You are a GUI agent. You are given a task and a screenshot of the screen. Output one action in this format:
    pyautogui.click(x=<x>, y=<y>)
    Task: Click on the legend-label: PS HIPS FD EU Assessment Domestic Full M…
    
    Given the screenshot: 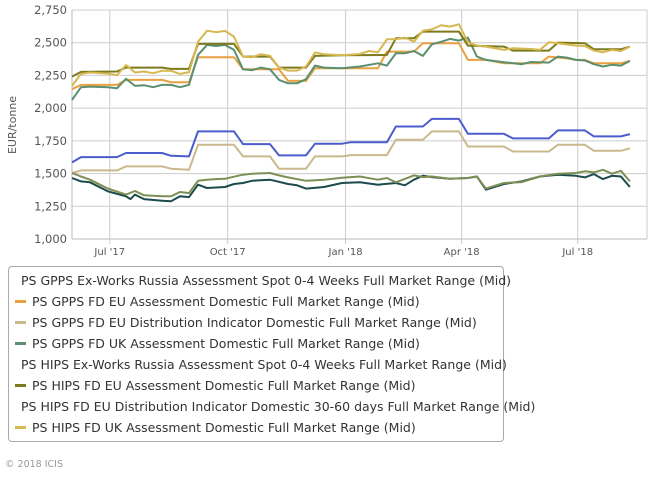 What is the action you would take?
    pyautogui.click(x=224, y=385)
    